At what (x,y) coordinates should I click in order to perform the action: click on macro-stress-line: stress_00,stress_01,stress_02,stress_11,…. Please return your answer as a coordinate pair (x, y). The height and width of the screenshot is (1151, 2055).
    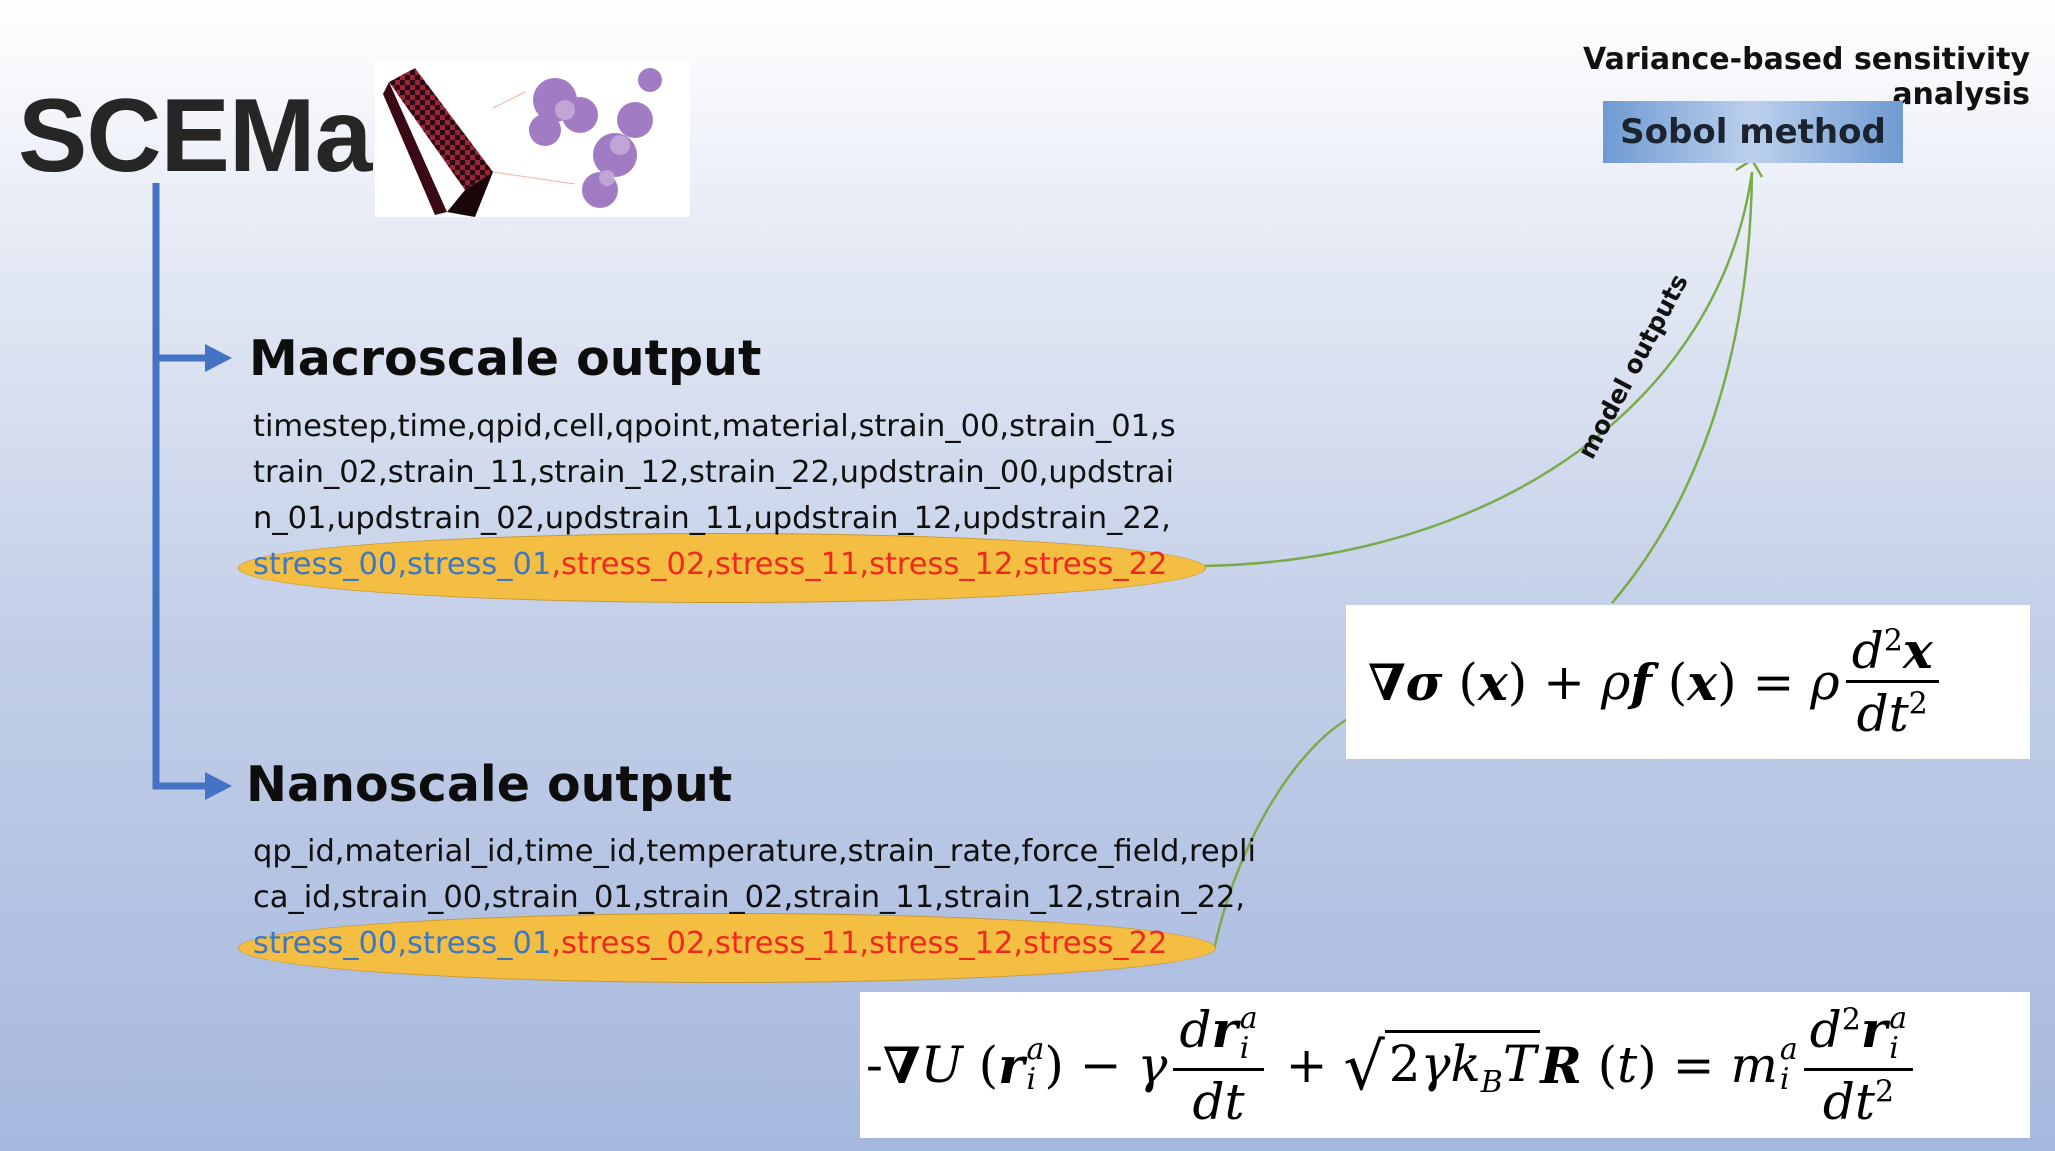
    Looking at the image, I should click on (714, 565).